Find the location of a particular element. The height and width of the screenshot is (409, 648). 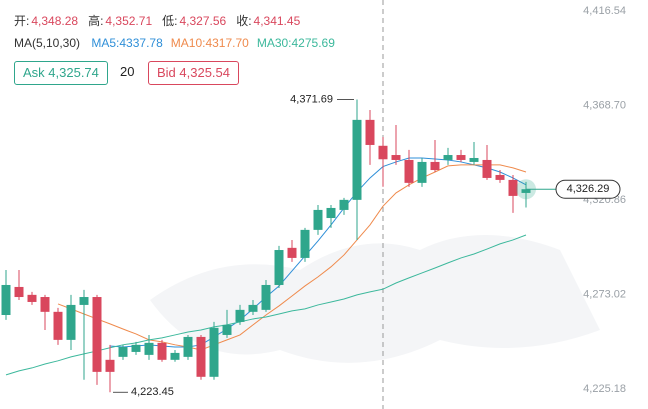

ohlc-value: 4,348.28 is located at coordinates (55, 21).